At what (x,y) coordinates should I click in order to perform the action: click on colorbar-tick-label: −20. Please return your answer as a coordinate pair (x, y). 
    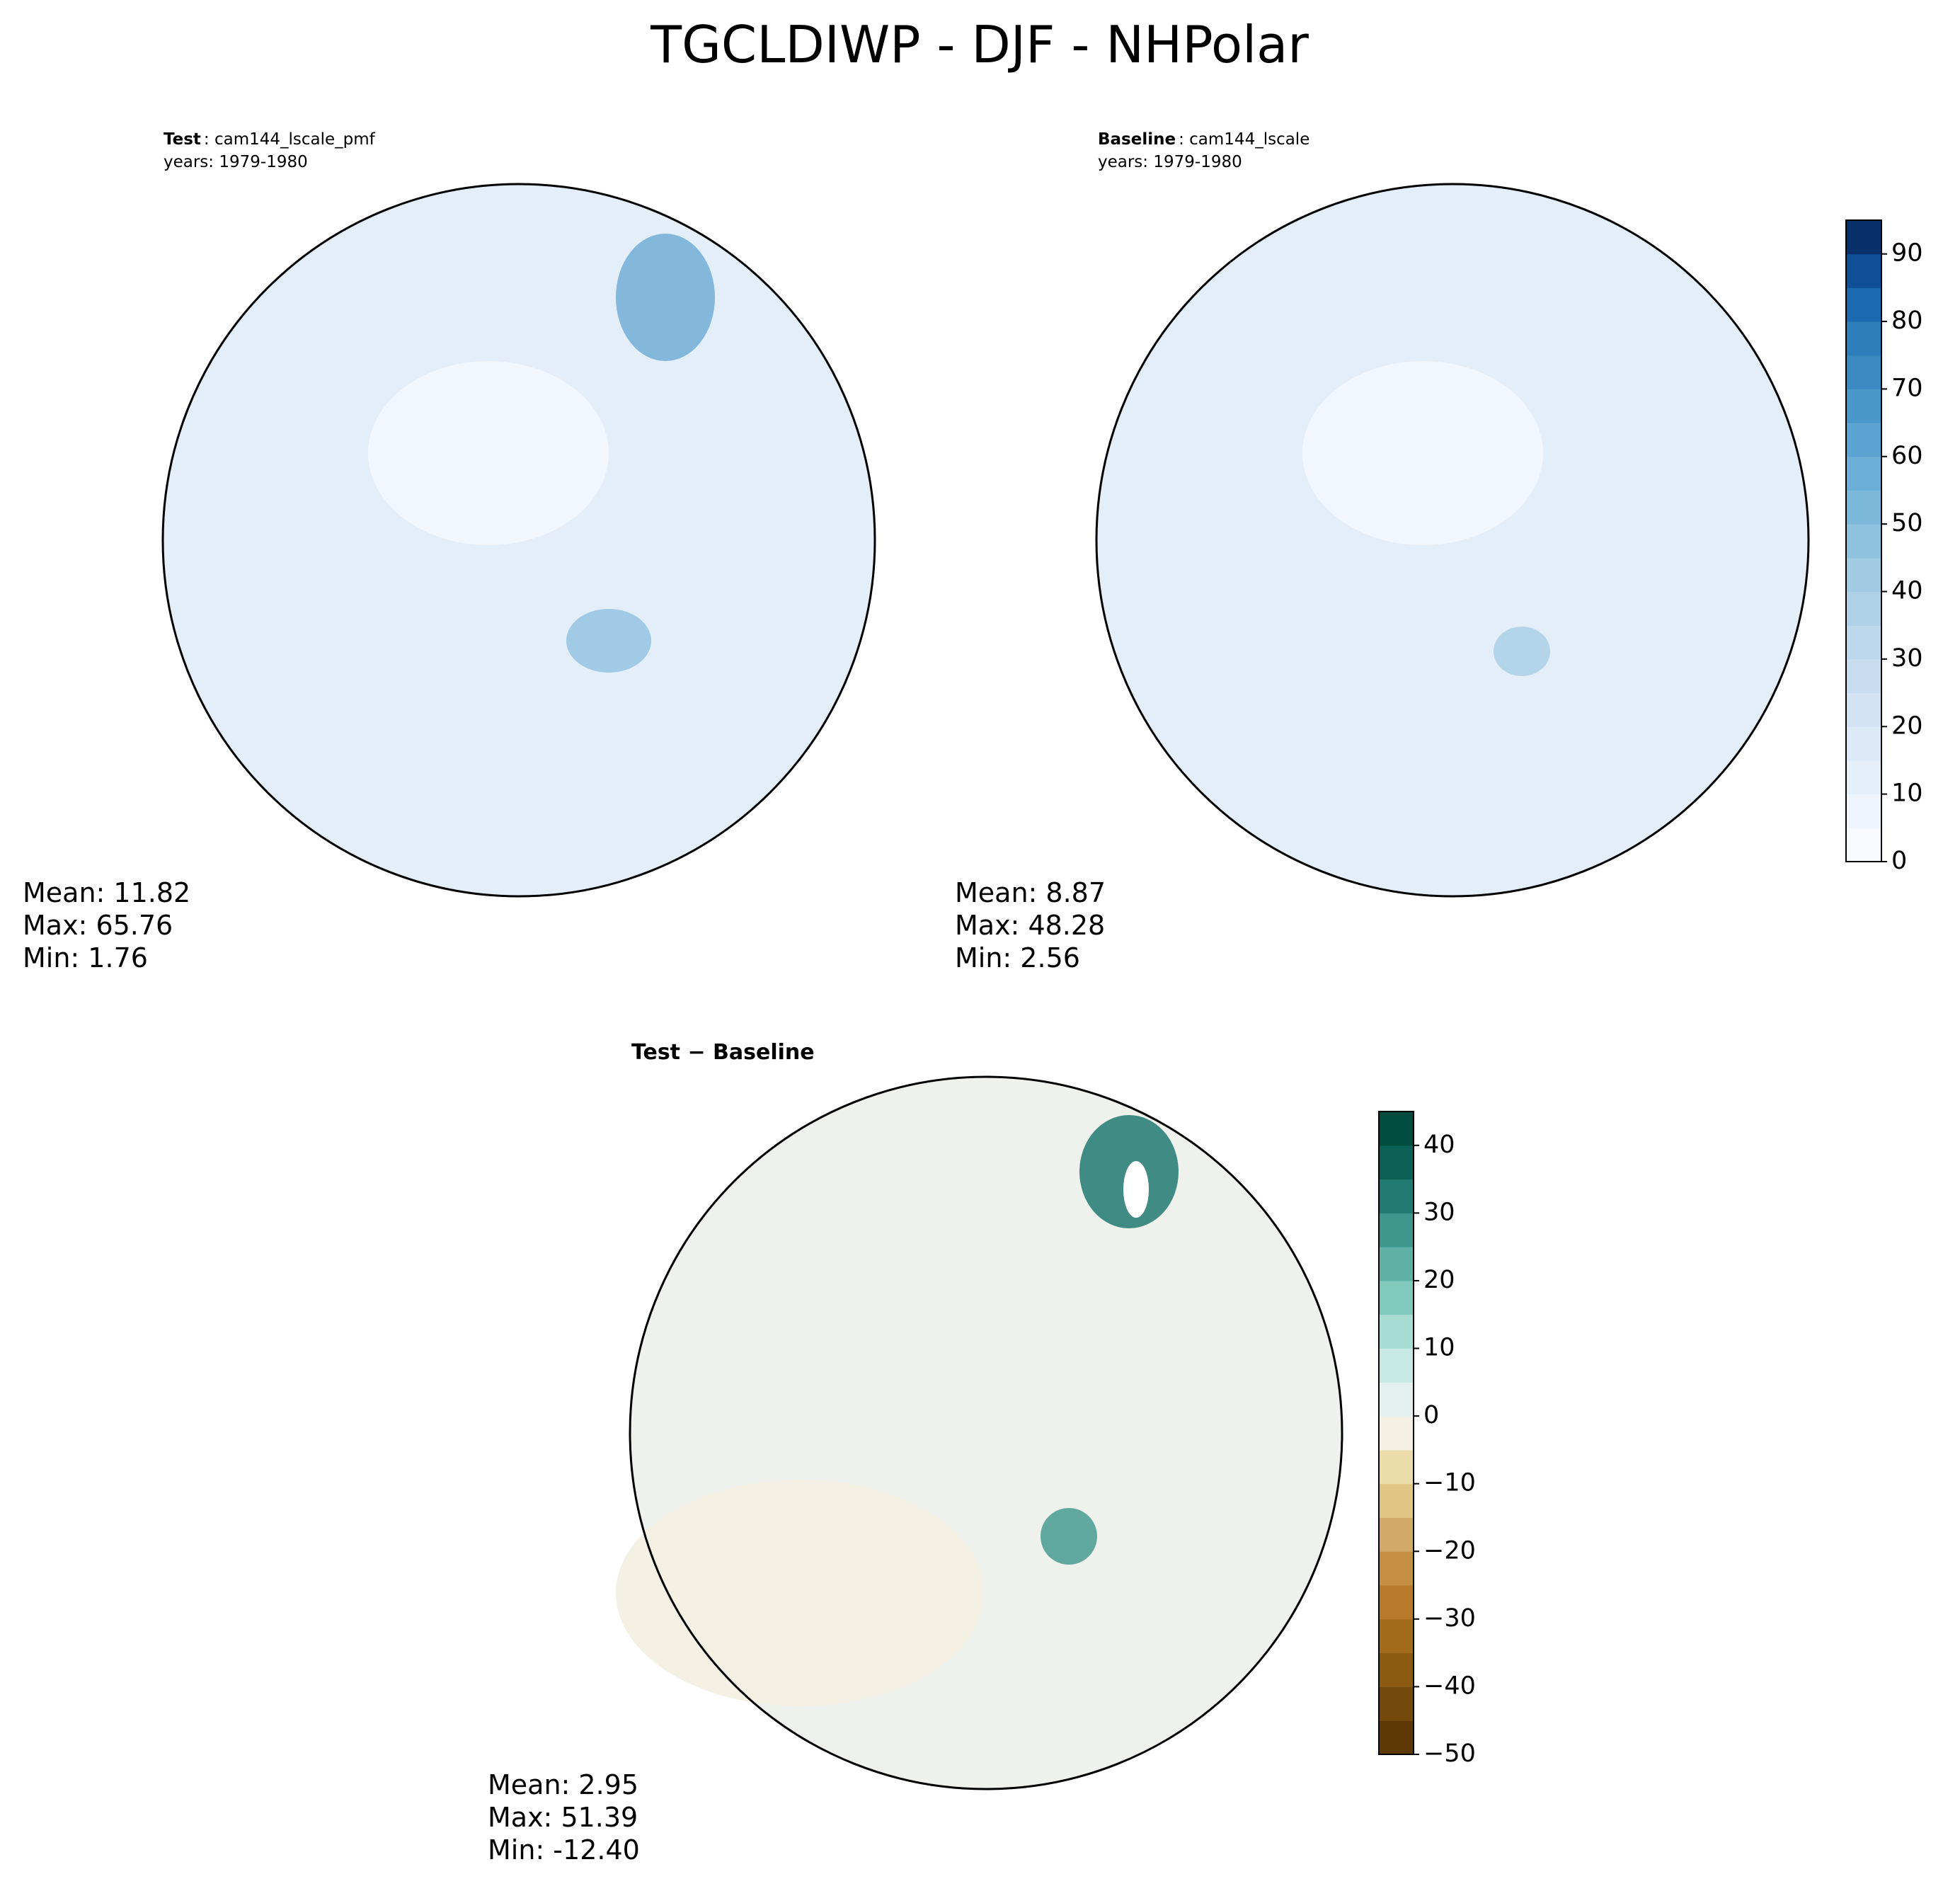
    Looking at the image, I should click on (1449, 1550).